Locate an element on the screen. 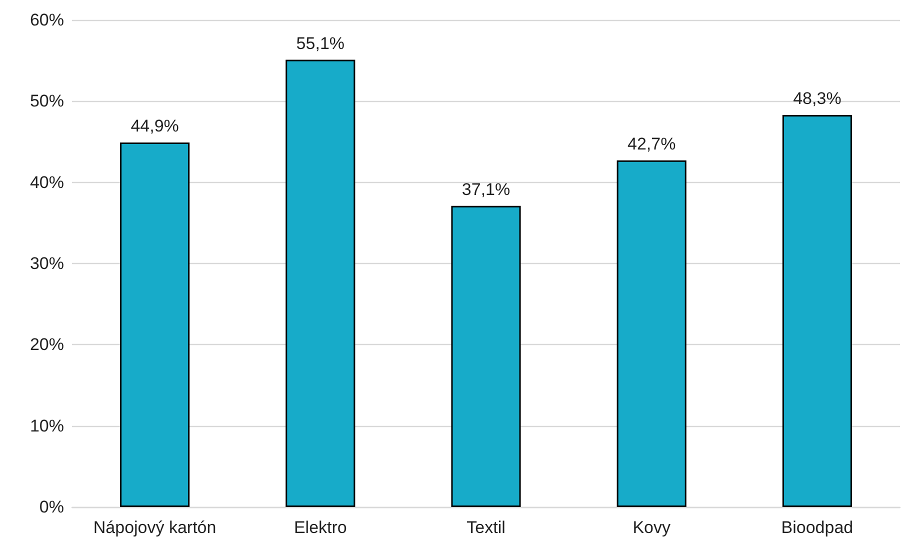  y-tick-label: 20% is located at coordinates (47, 344).